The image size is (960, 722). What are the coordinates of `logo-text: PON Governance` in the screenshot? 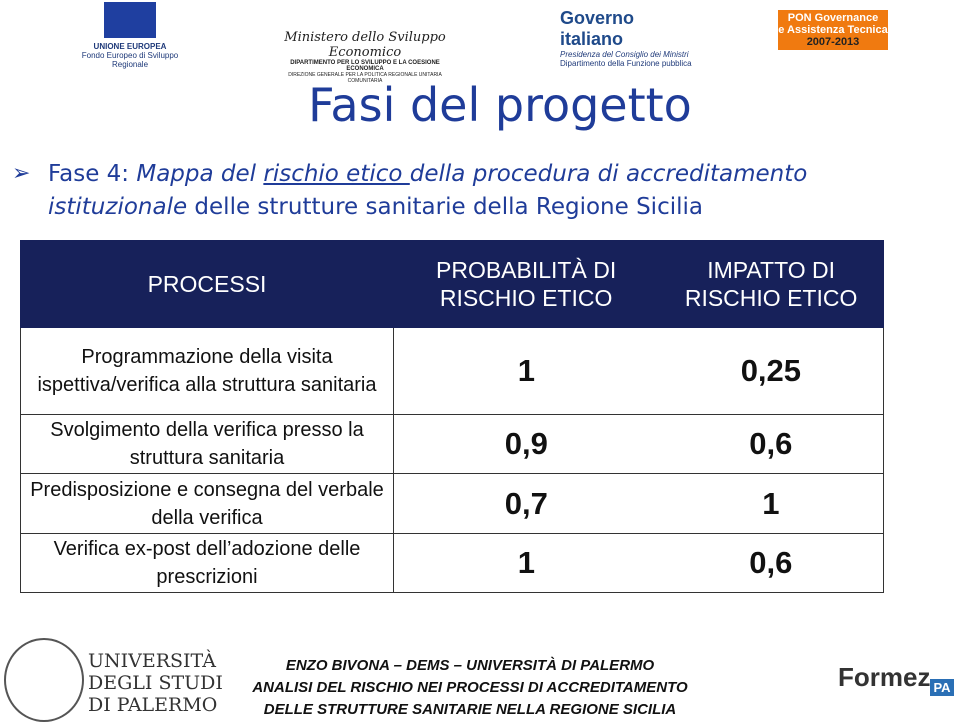 It's located at (833, 18).